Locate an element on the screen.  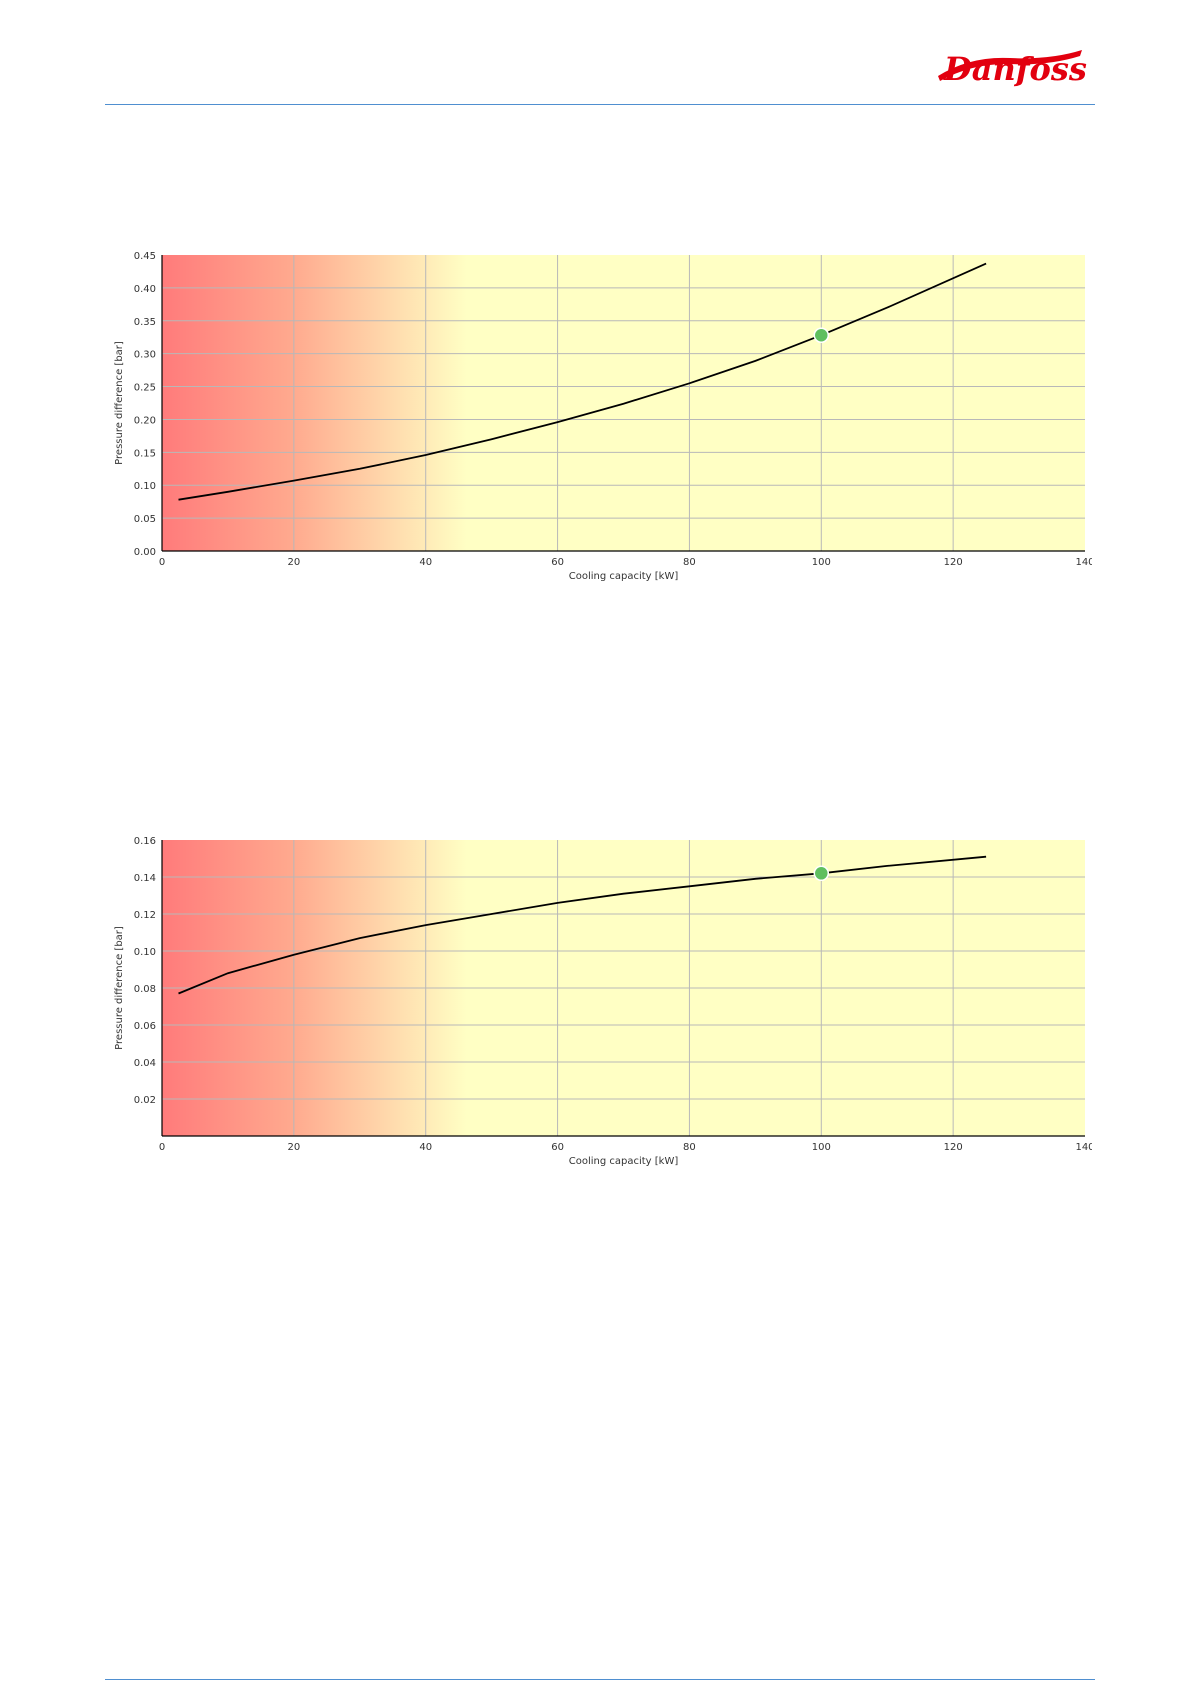
danfoss-logo: Danfoss is located at coordinates (1012, 69).